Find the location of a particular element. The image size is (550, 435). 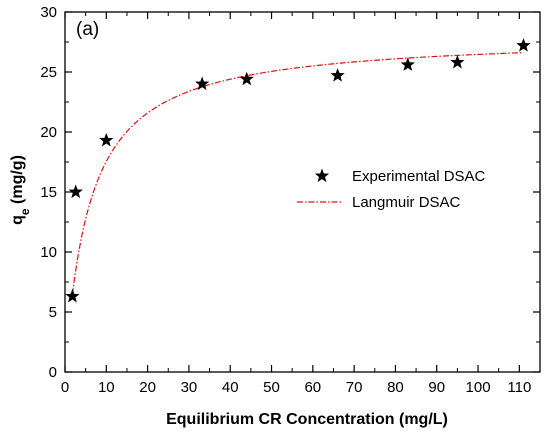

legend-marker-experimental is located at coordinates (322, 175).